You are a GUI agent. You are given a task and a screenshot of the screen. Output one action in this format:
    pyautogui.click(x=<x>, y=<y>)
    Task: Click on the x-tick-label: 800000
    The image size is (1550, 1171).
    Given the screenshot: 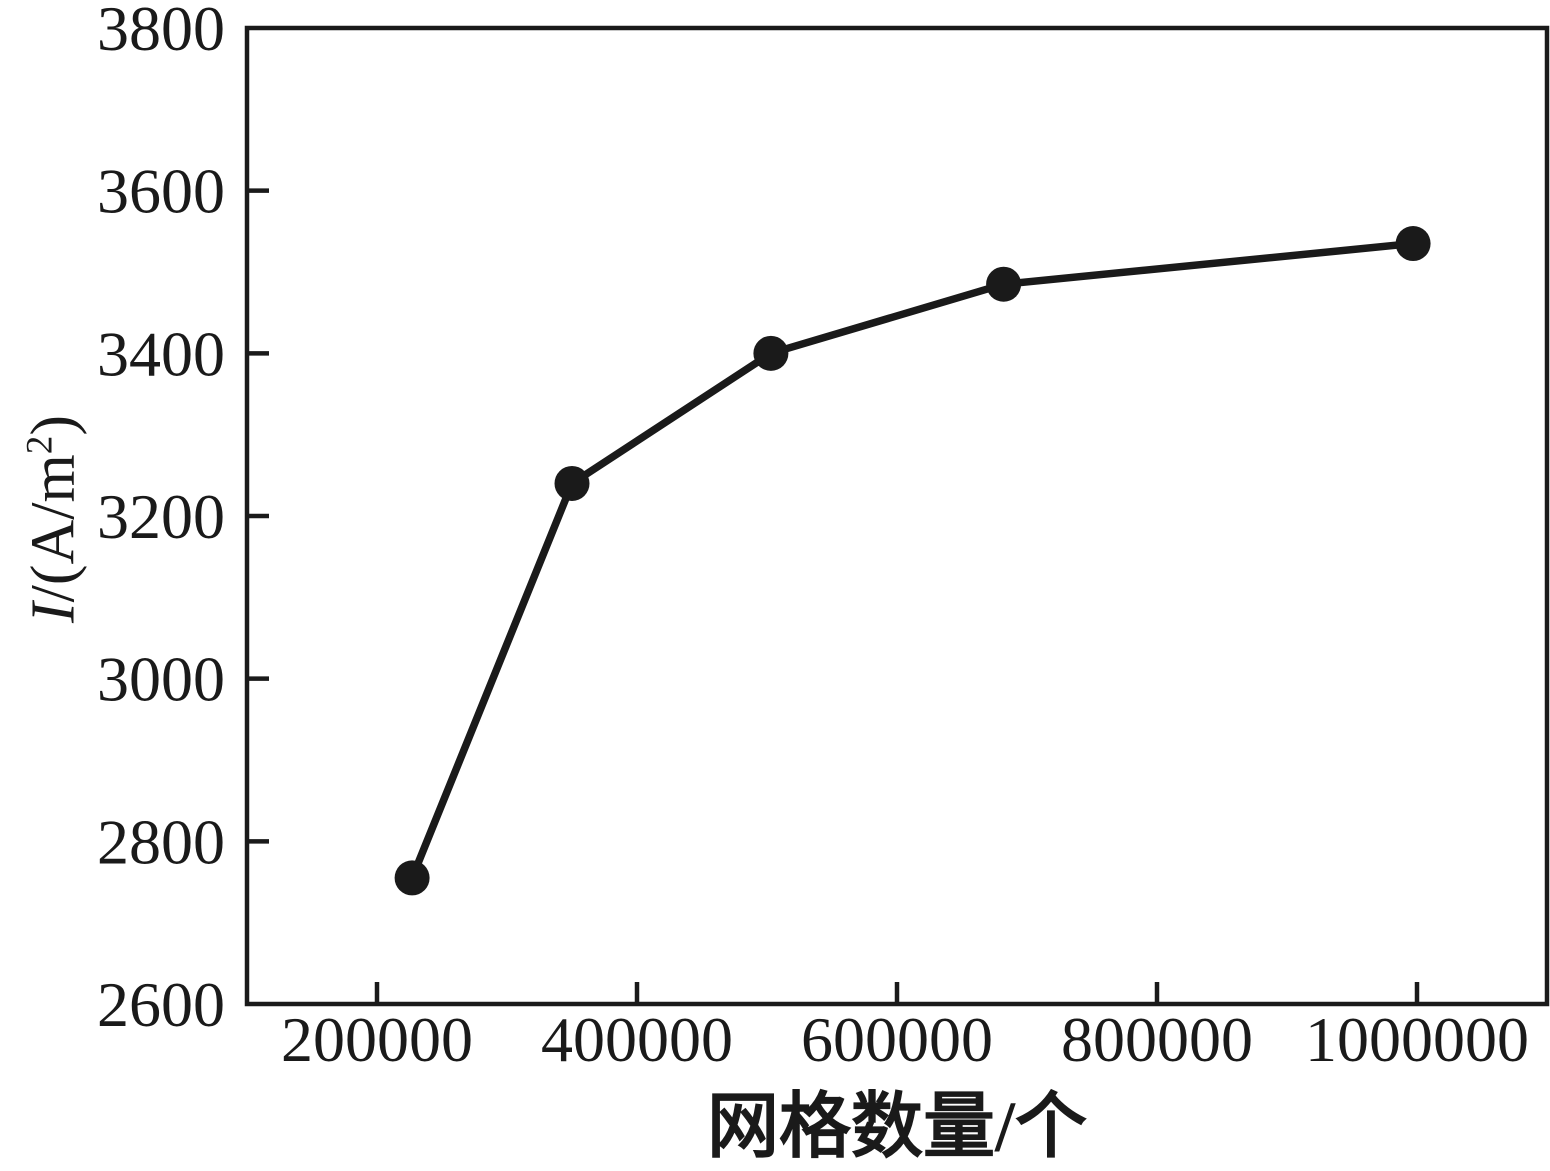 What is the action you would take?
    pyautogui.click(x=1157, y=1039)
    